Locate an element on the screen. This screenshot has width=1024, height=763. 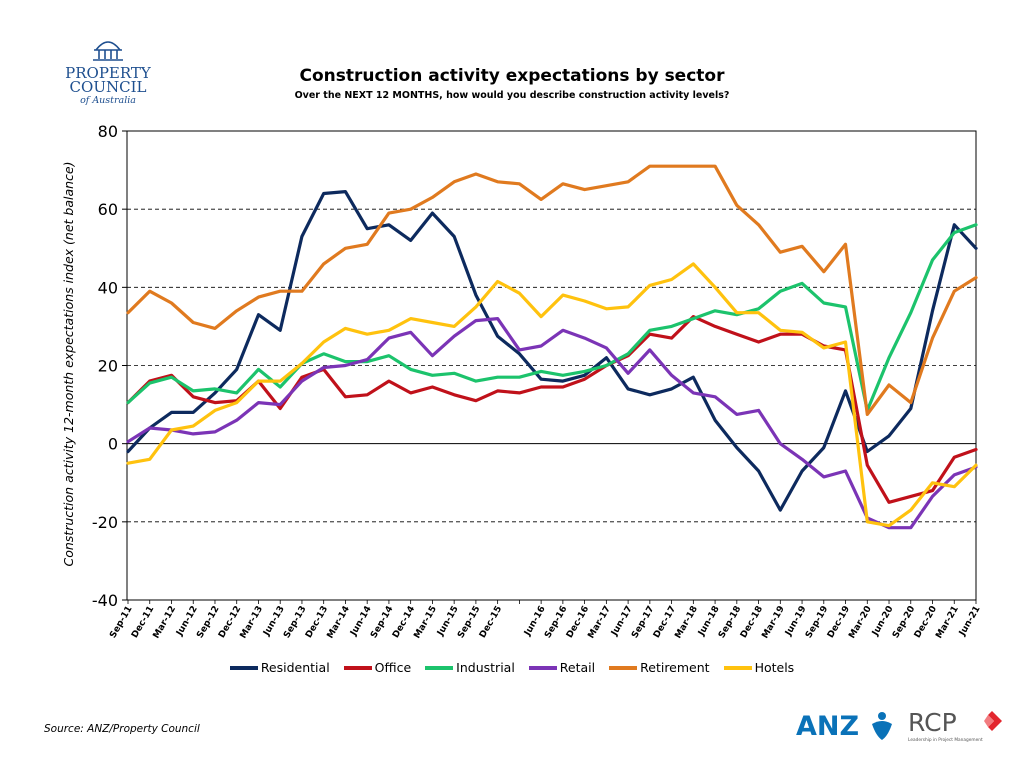
logo-line-2: COUNCIL is located at coordinates (108, 87).